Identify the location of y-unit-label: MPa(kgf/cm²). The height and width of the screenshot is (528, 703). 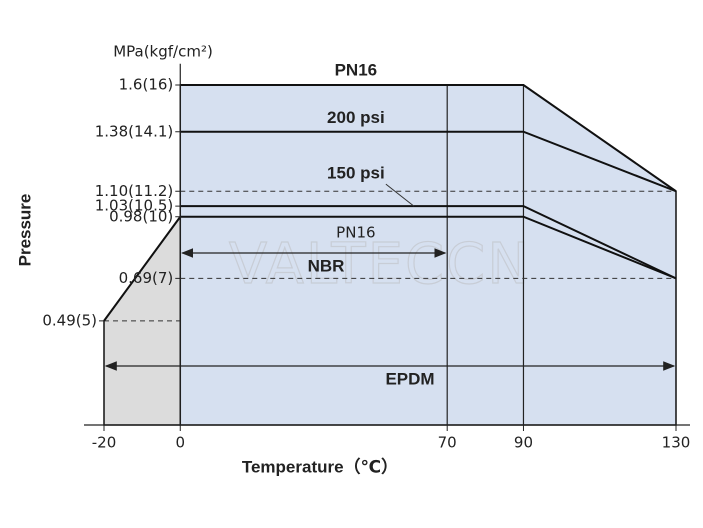
(163, 52).